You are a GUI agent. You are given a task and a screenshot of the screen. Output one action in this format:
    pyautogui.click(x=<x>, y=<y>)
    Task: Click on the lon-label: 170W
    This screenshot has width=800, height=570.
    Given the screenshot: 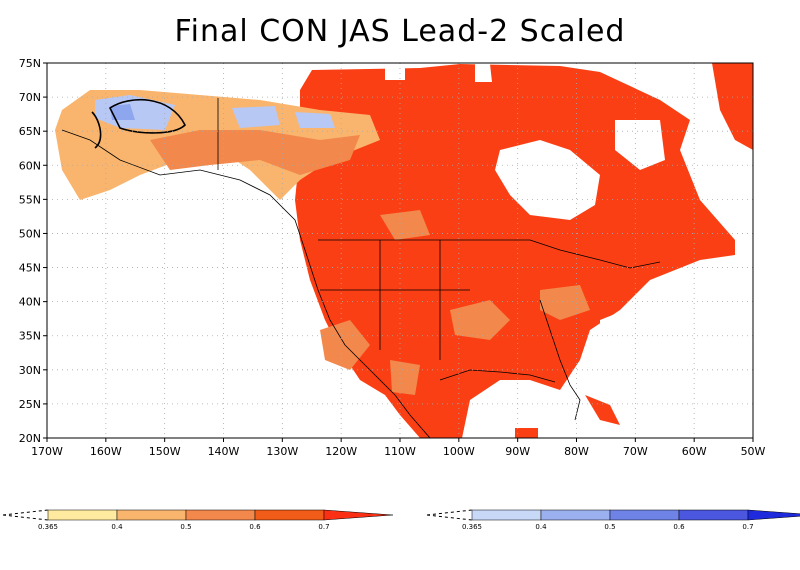 What is the action you would take?
    pyautogui.click(x=47, y=451)
    